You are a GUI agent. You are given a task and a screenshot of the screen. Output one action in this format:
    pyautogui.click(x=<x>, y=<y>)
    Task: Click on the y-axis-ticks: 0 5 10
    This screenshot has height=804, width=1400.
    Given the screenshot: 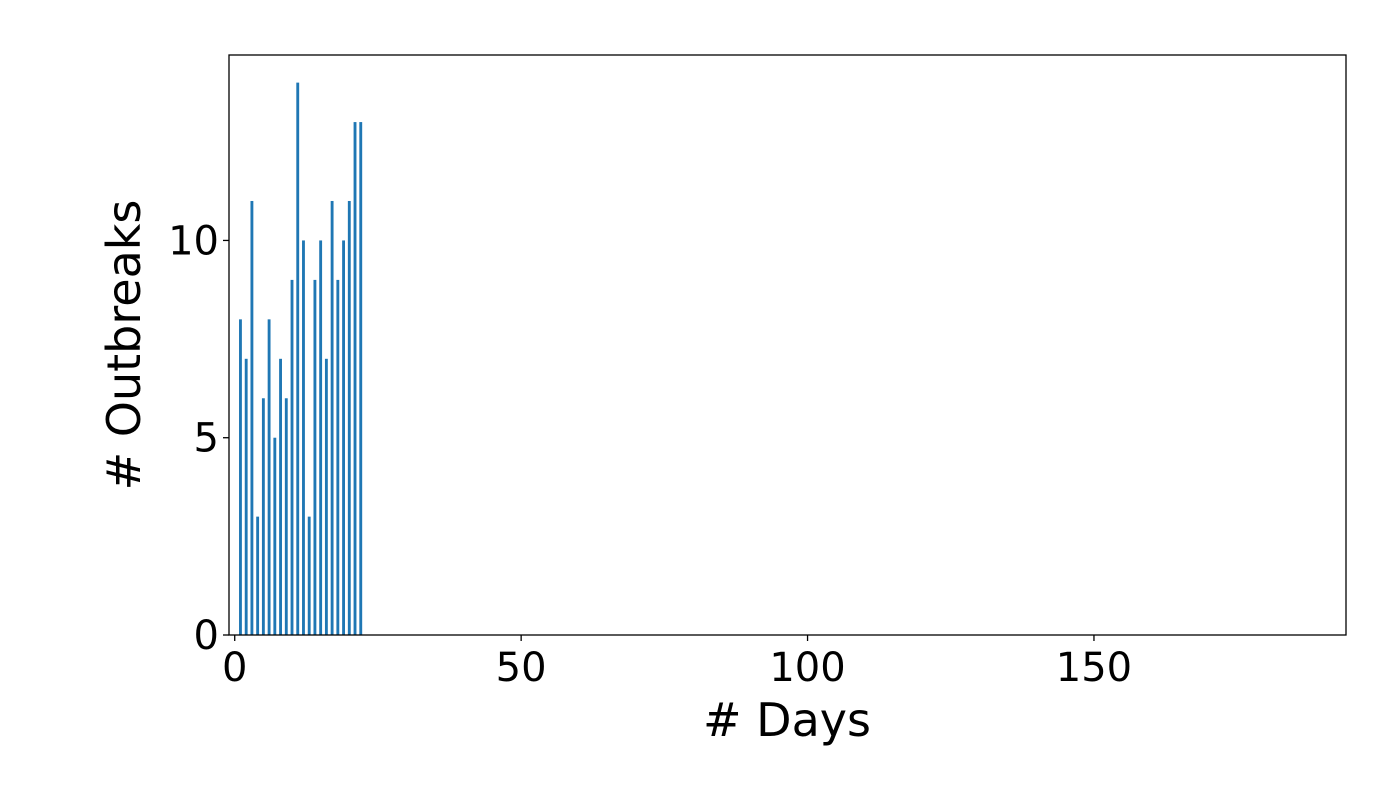 What is the action you would take?
    pyautogui.click(x=198, y=438)
    